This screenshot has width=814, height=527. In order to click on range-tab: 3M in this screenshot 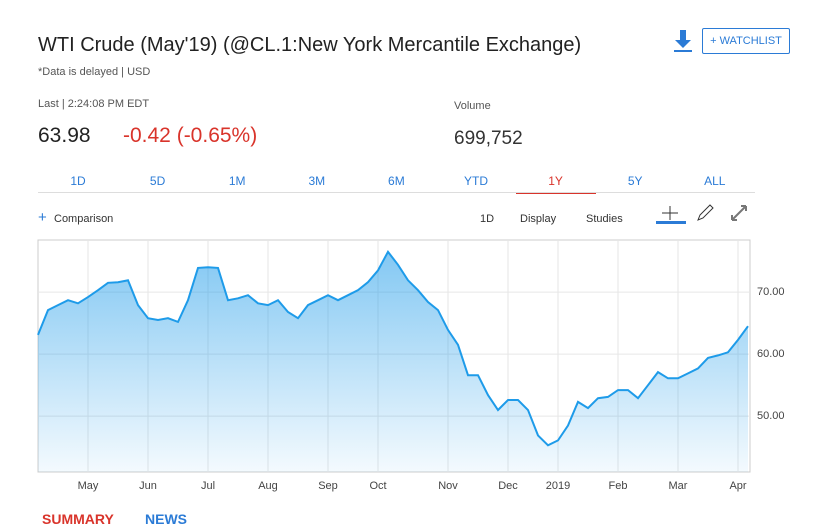, I will do `click(317, 181)`.